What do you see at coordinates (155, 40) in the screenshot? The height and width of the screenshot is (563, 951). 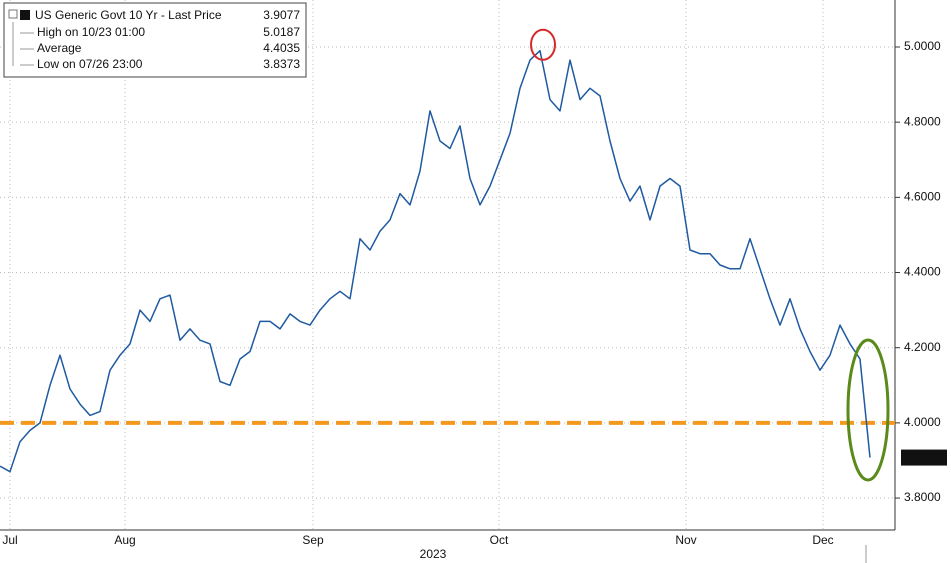 I see `legend-box` at bounding box center [155, 40].